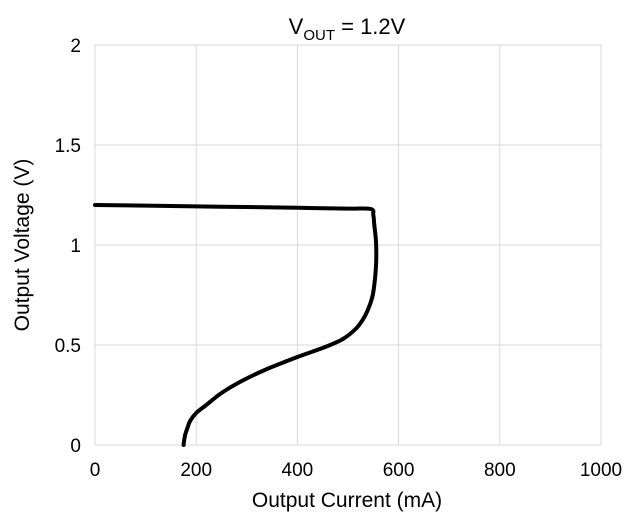  I want to click on x-tick-label: 0, so click(95, 470).